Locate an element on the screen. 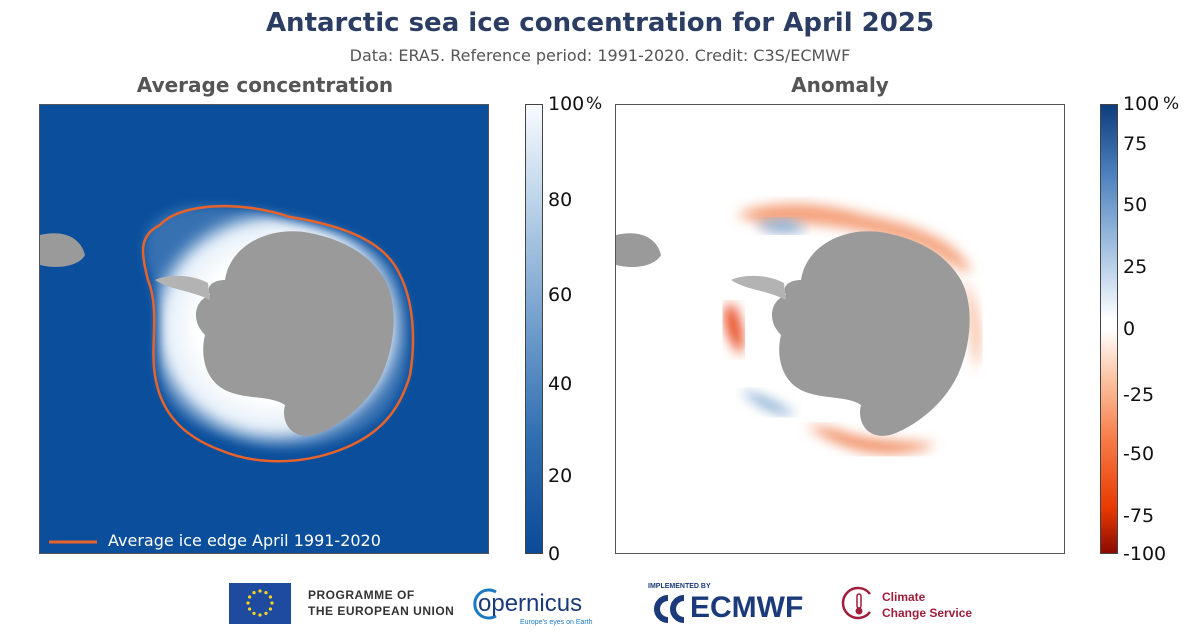 The image size is (1200, 640). left-panel-title: Average concentration is located at coordinates (265, 85).